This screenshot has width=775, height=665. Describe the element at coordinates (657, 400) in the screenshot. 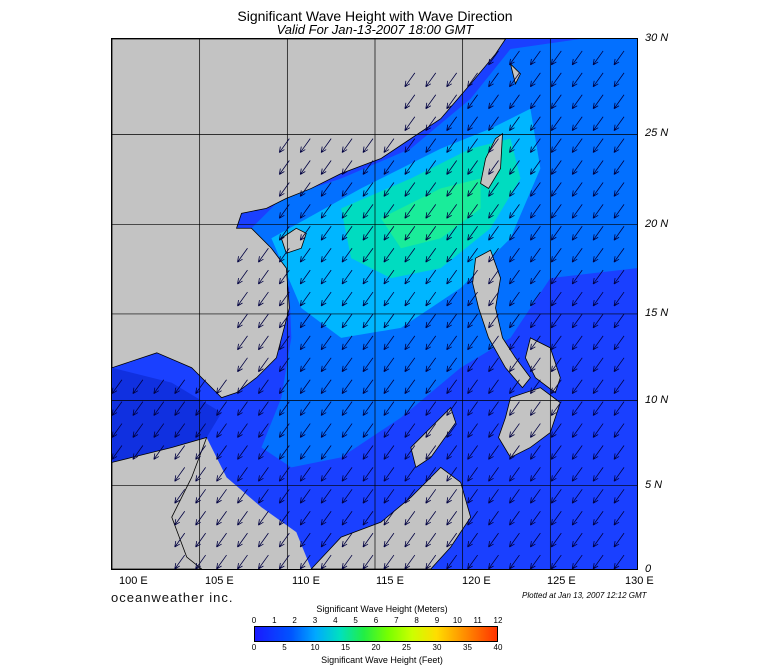

I see `lat-label: 10 N` at that location.